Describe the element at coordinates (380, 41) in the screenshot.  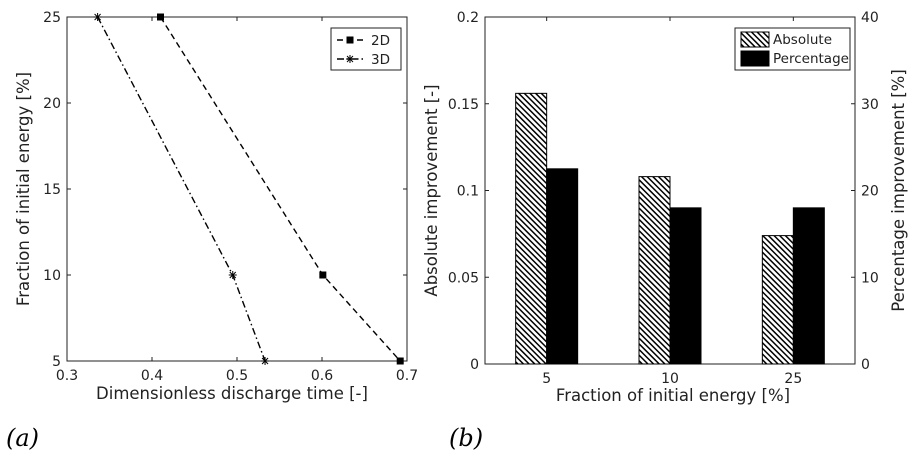
I see `legend-label-2D: 2D` at that location.